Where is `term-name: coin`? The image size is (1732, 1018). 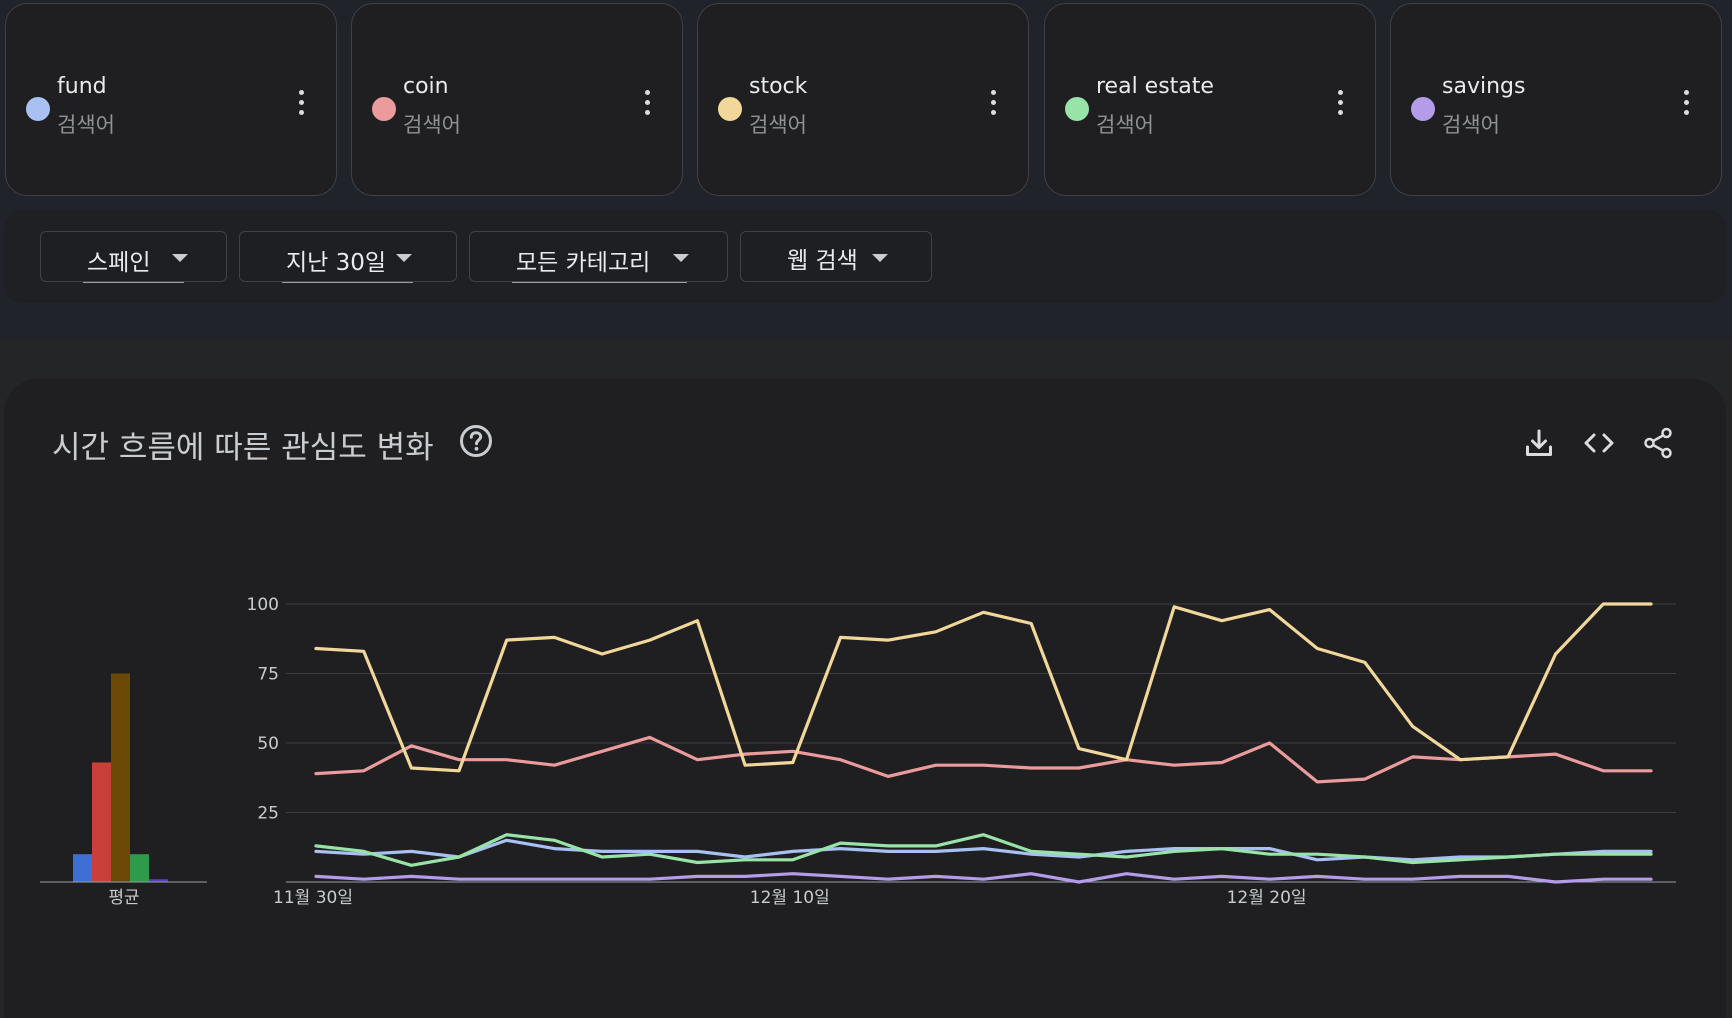 term-name: coin is located at coordinates (426, 86).